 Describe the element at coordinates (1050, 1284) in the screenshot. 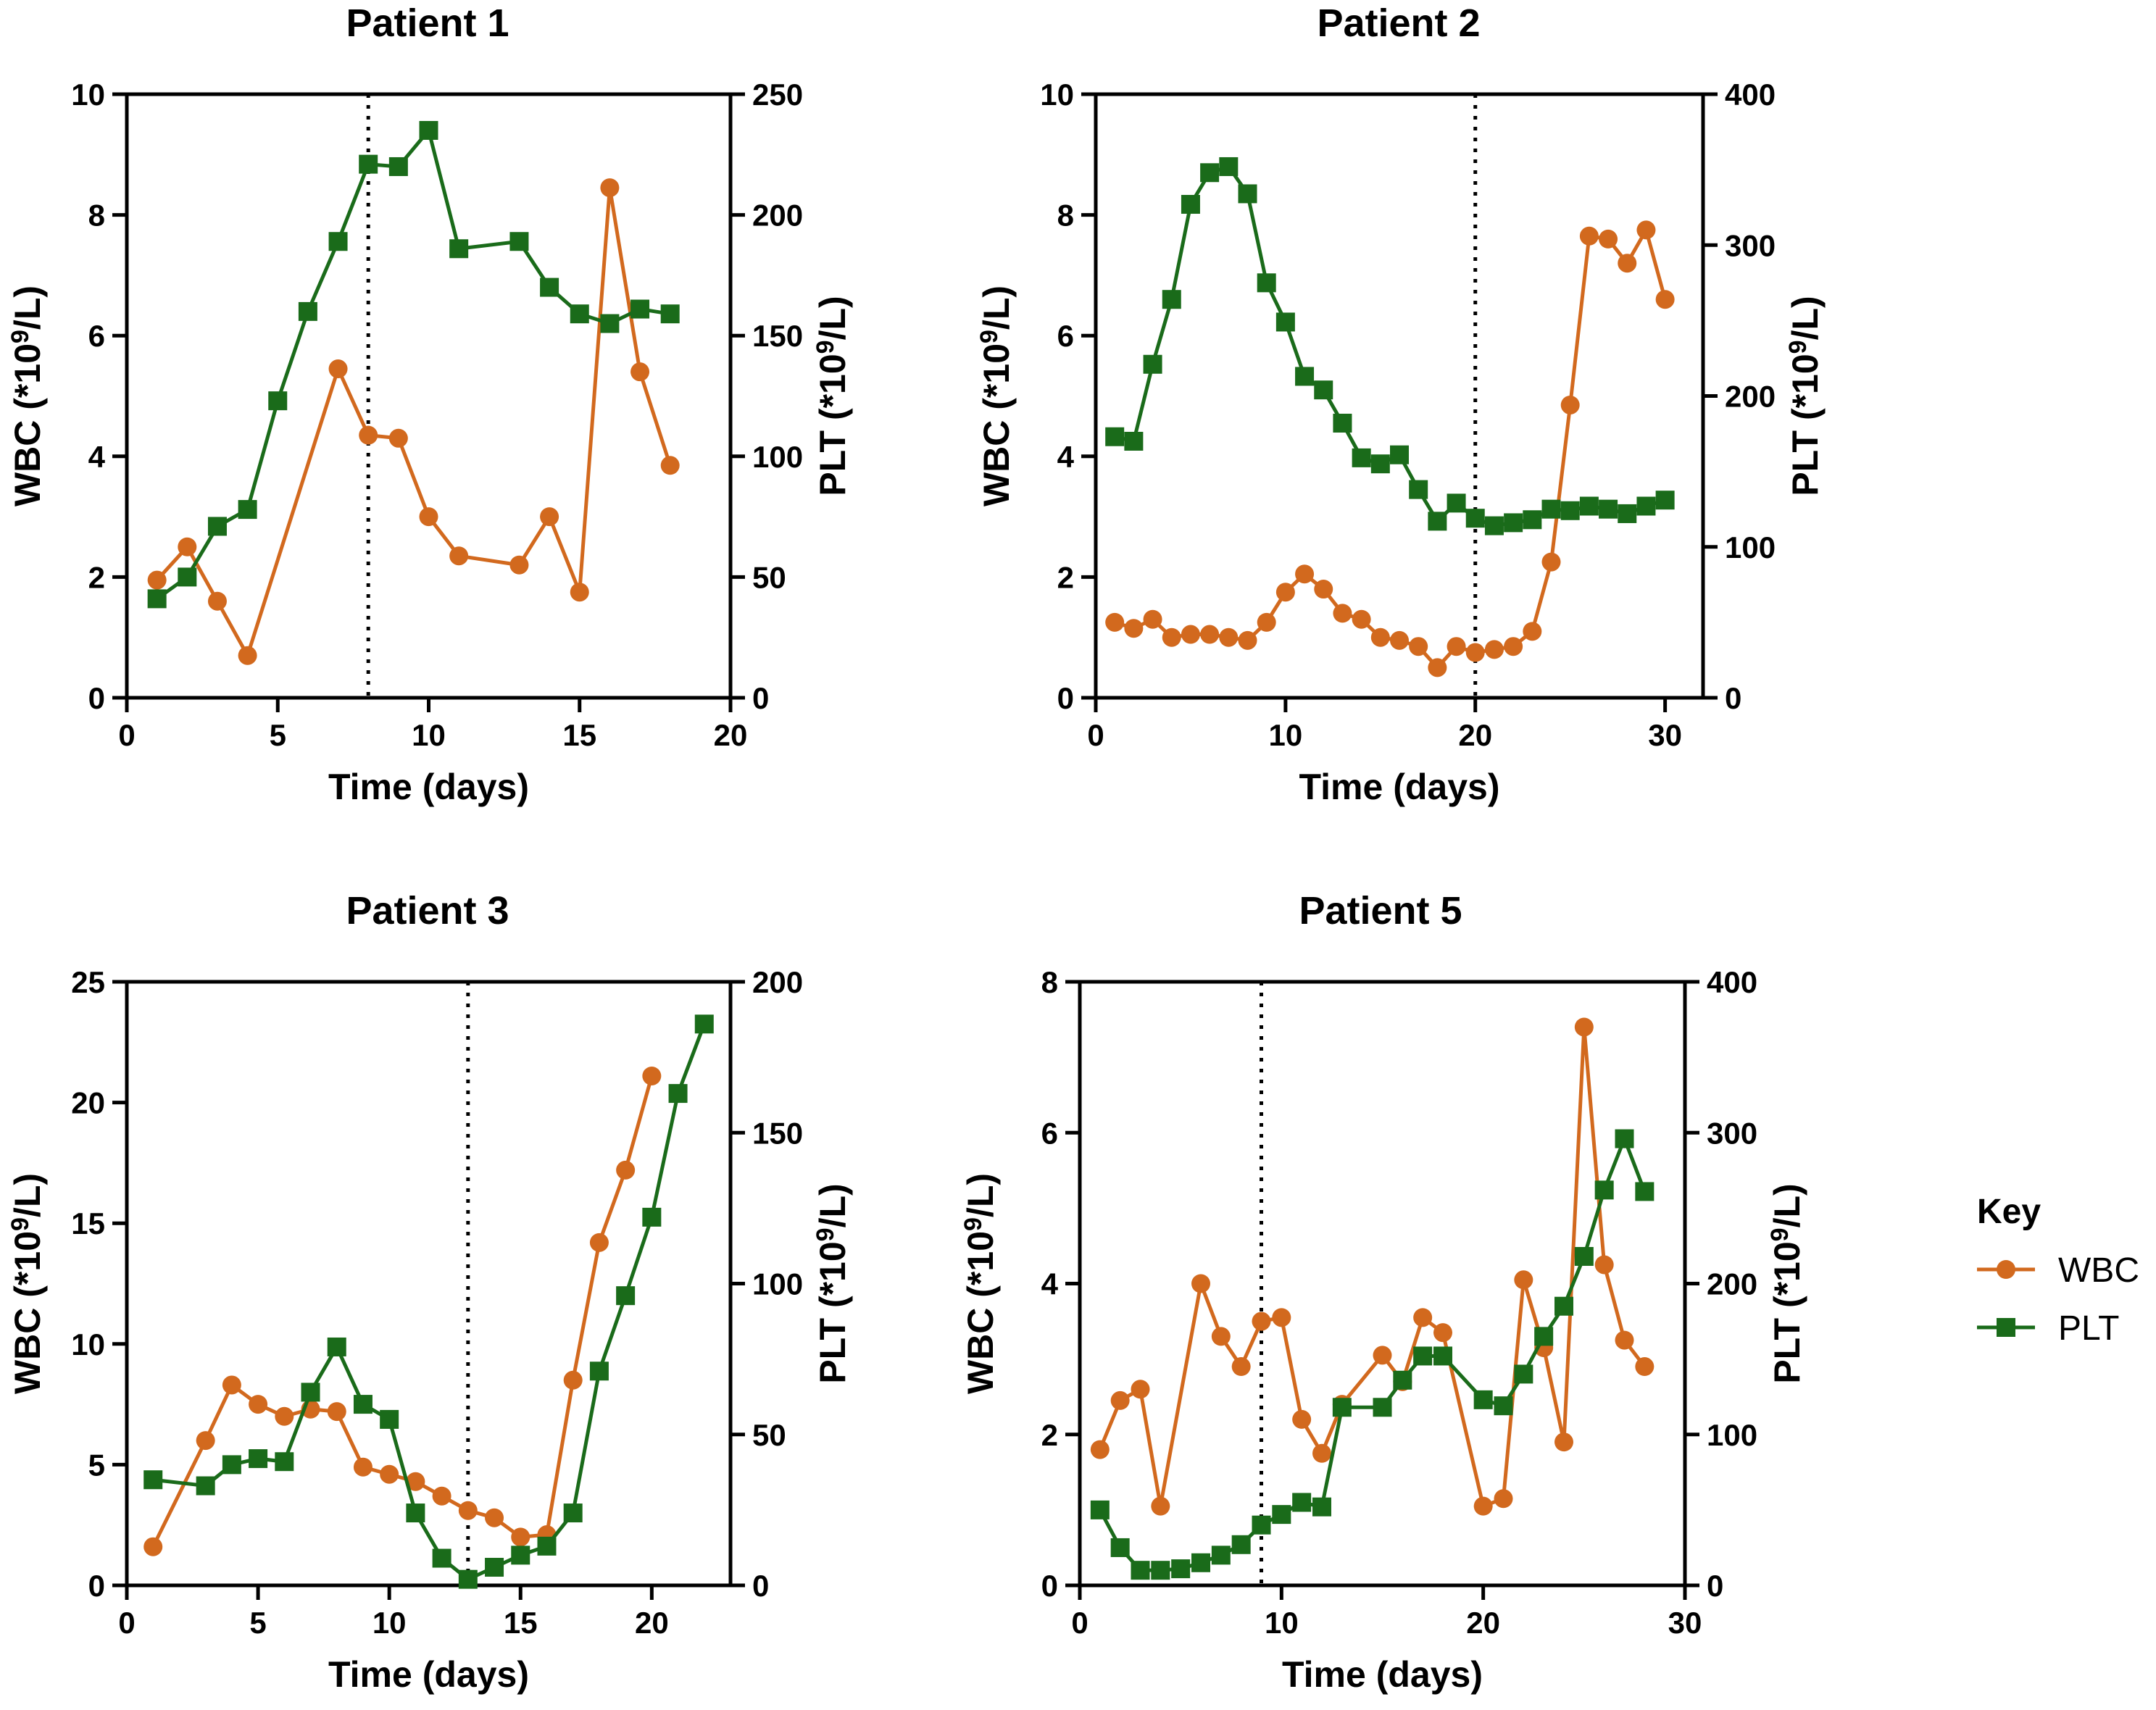

I see `left-y-tick-label: 4` at that location.